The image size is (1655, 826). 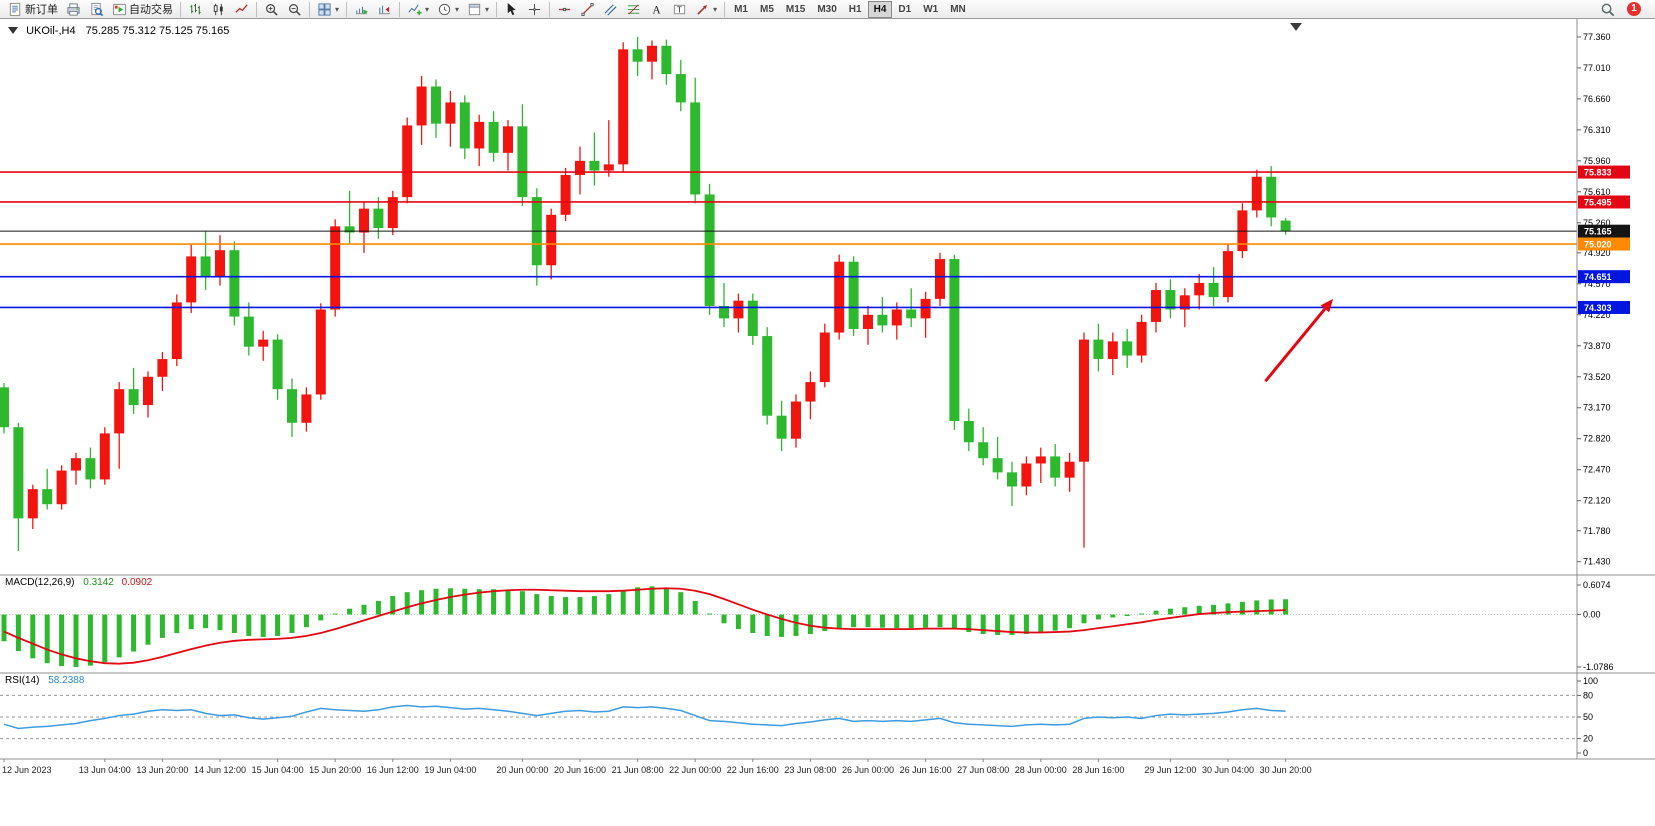 I want to click on autotrading-button: 自动交易, so click(x=142, y=9).